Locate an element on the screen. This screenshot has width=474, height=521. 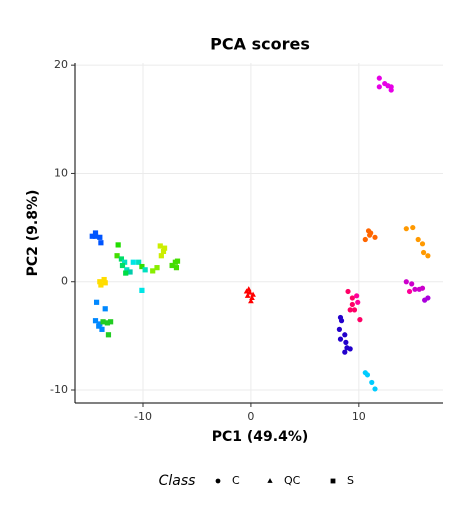
x-tick-label: 0 is located at coordinates (250, 416).